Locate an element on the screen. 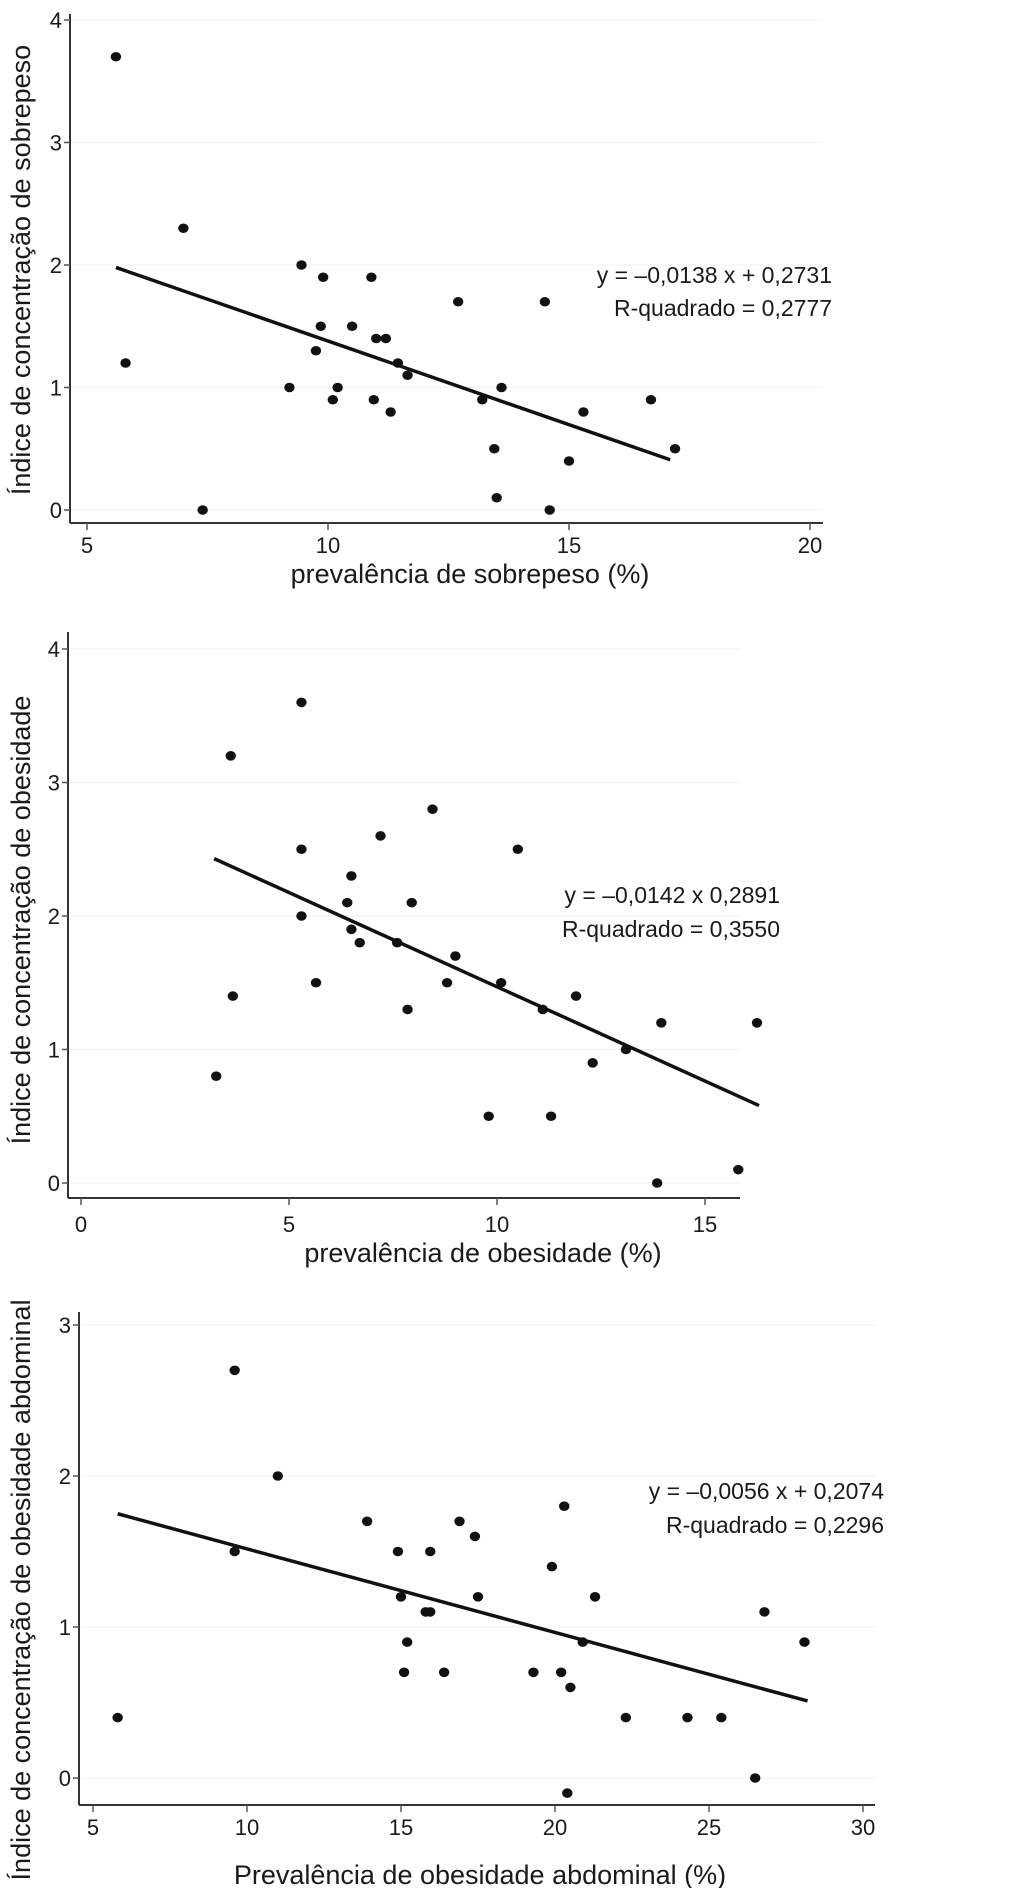  x-tick-label: 25 is located at coordinates (709, 1827).